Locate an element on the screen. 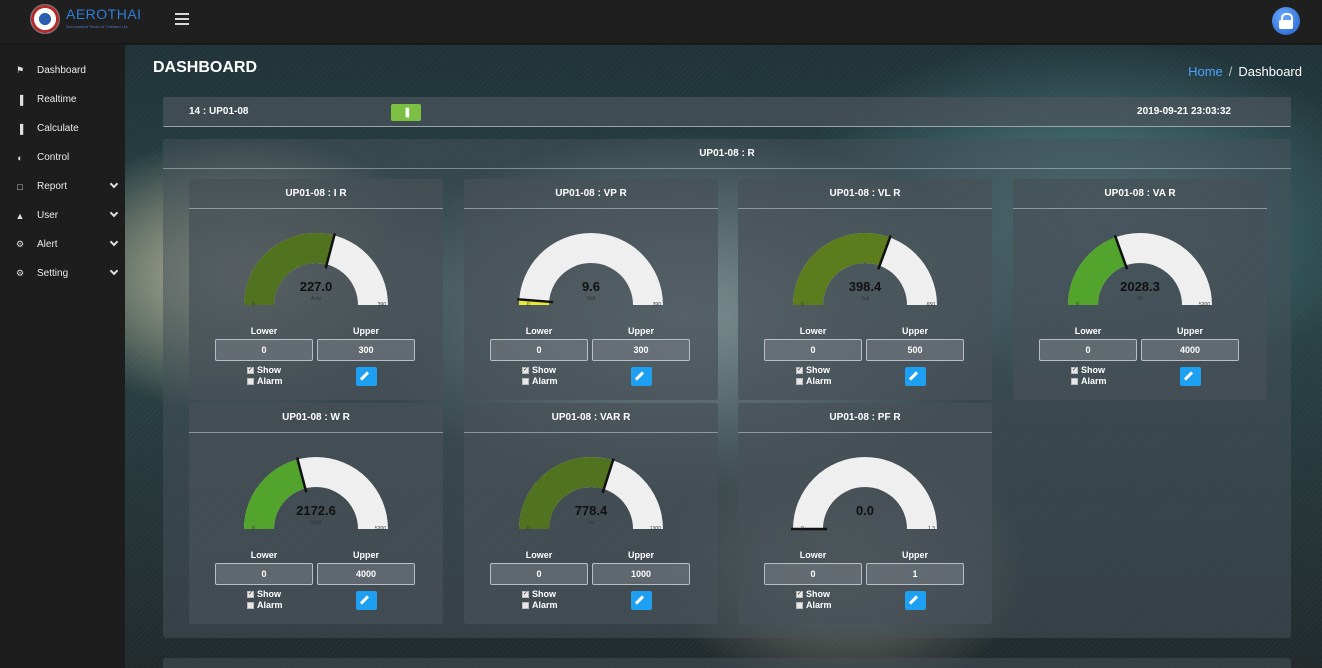 This screenshot has width=1322, height=668. gauge: 778.4 Var 0 1300 is located at coordinates (591, 492).